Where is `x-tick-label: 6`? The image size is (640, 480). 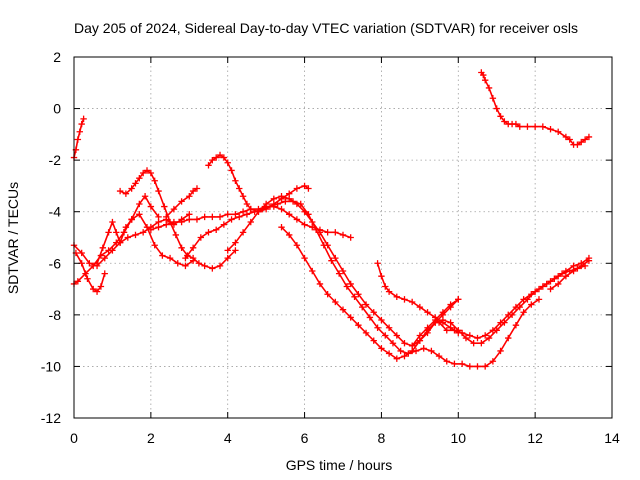 x-tick-label: 6 is located at coordinates (305, 438).